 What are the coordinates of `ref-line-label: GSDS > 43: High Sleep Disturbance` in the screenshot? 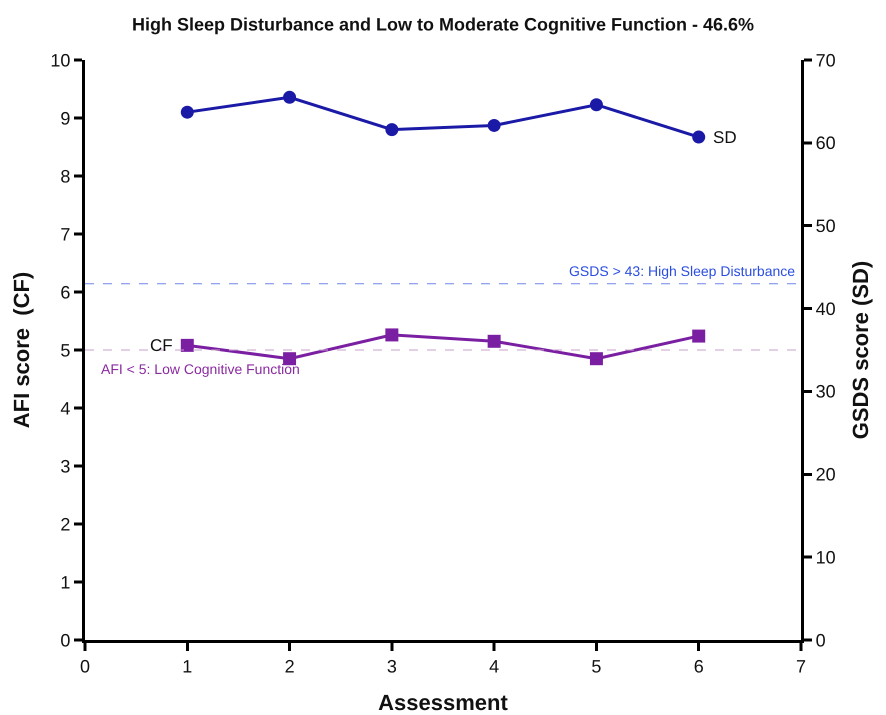 It's located at (682, 271).